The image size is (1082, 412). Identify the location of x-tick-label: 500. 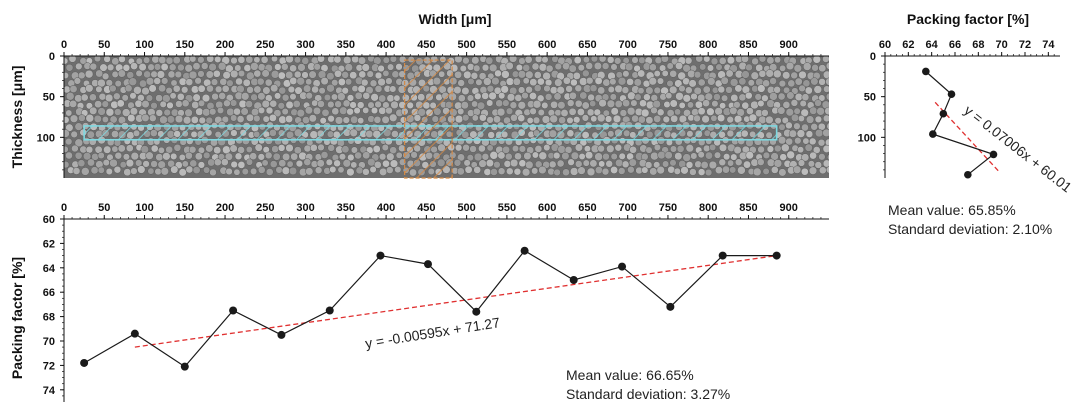
(466, 45).